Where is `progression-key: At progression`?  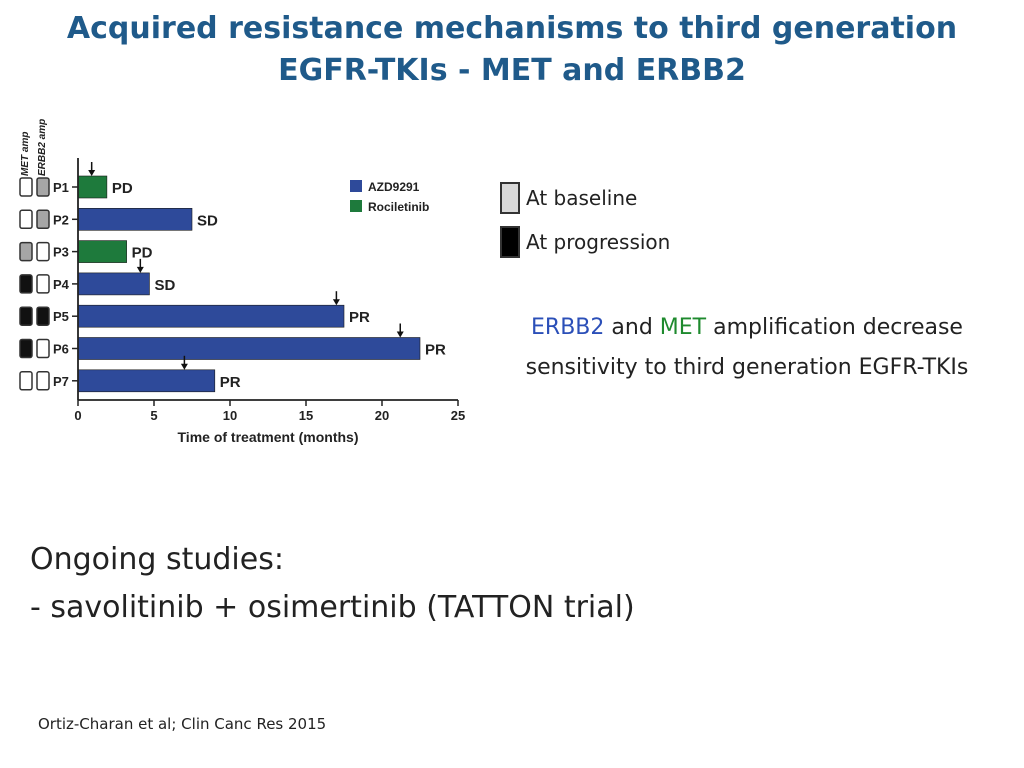
progression-key: At progression is located at coordinates (585, 242).